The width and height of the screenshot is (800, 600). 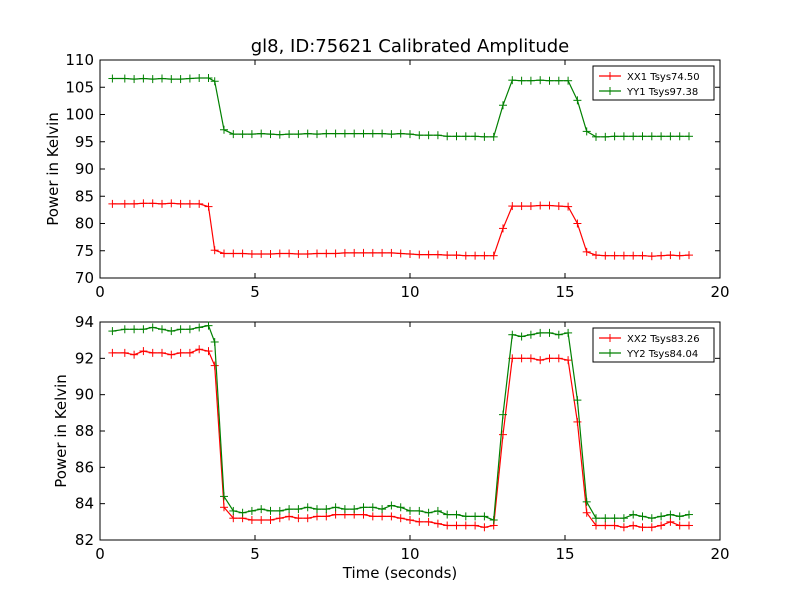 What do you see at coordinates (410, 46) in the screenshot?
I see `chart-title: gl8, ID:75621 Calibrated Amplitude` at bounding box center [410, 46].